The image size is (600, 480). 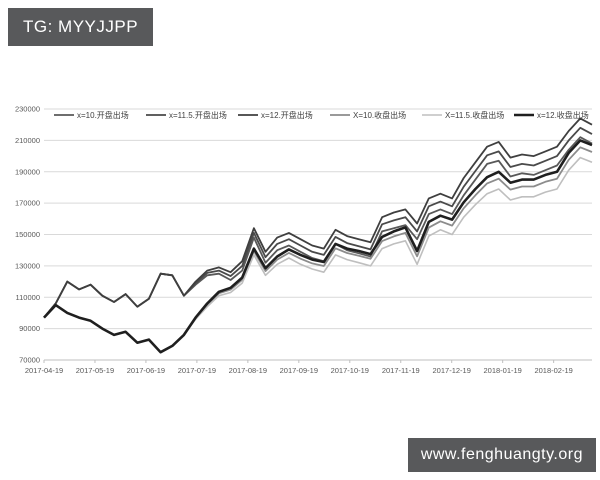 I want to click on x-tick-label: 2017-12-19, so click(x=452, y=370).